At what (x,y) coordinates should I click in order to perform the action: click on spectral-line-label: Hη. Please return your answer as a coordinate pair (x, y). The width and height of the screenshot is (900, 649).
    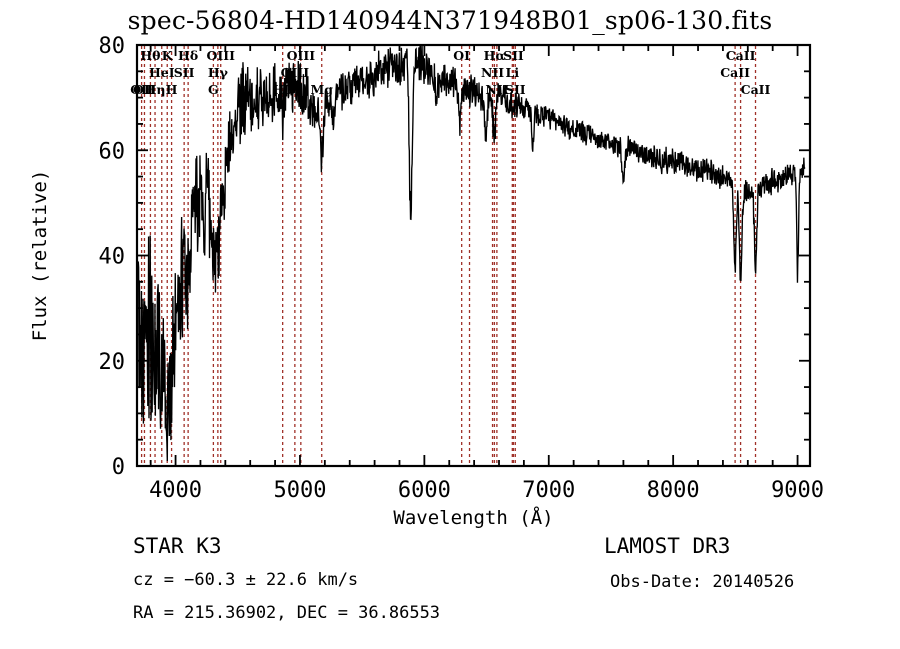
    Looking at the image, I should click on (155, 89).